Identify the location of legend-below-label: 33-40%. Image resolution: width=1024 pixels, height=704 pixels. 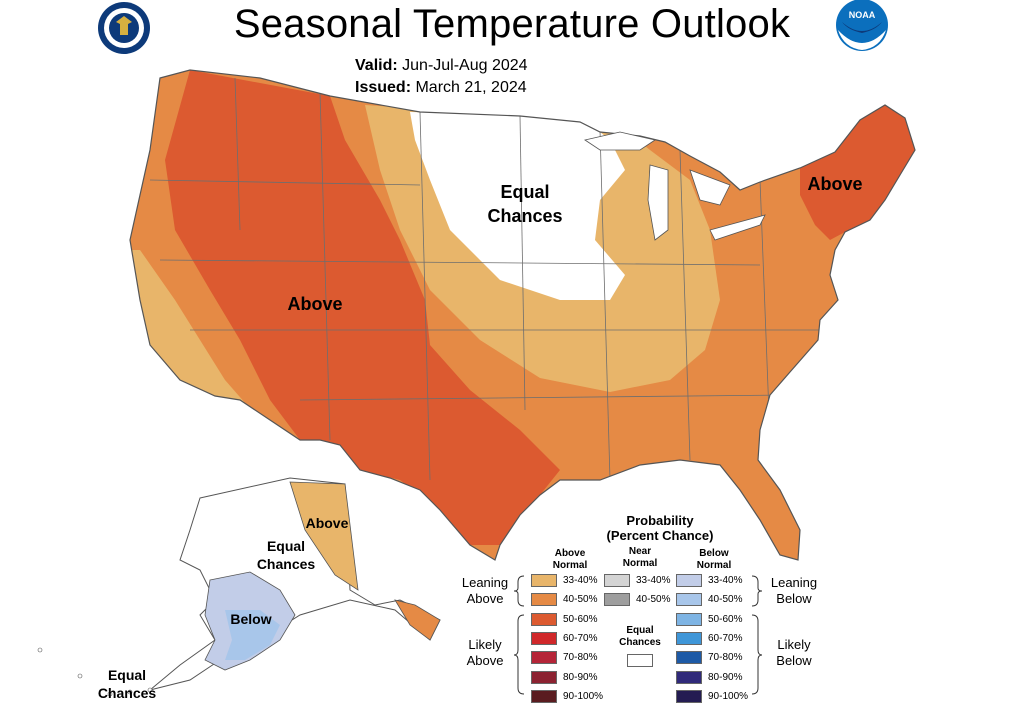
(725, 580).